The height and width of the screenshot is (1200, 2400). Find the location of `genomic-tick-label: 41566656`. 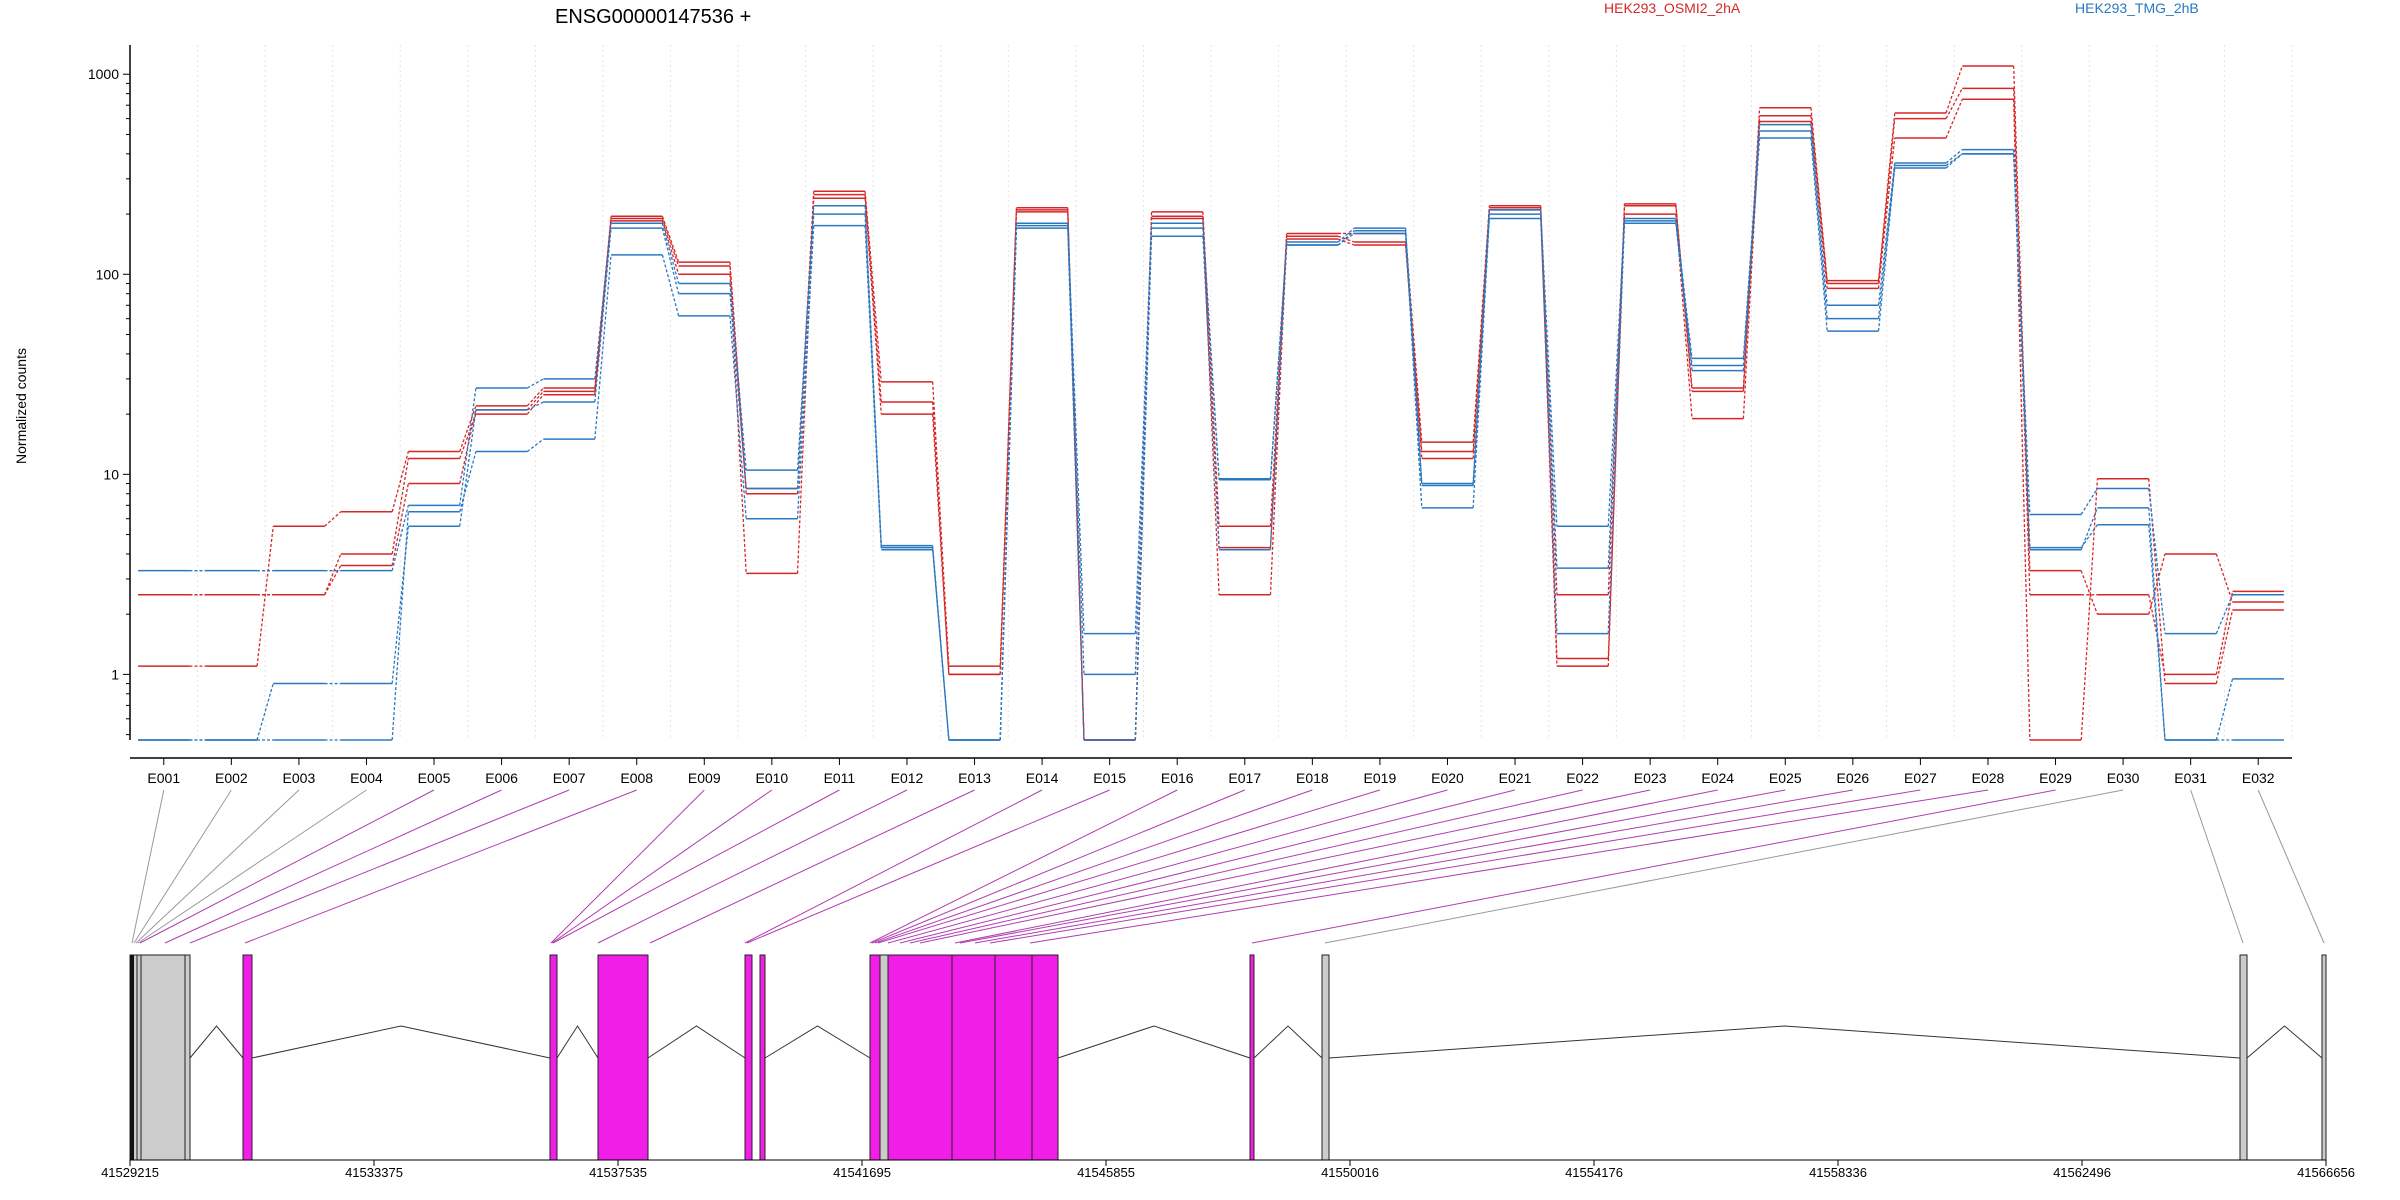

genomic-tick-label: 41566656 is located at coordinates (2326, 1172).